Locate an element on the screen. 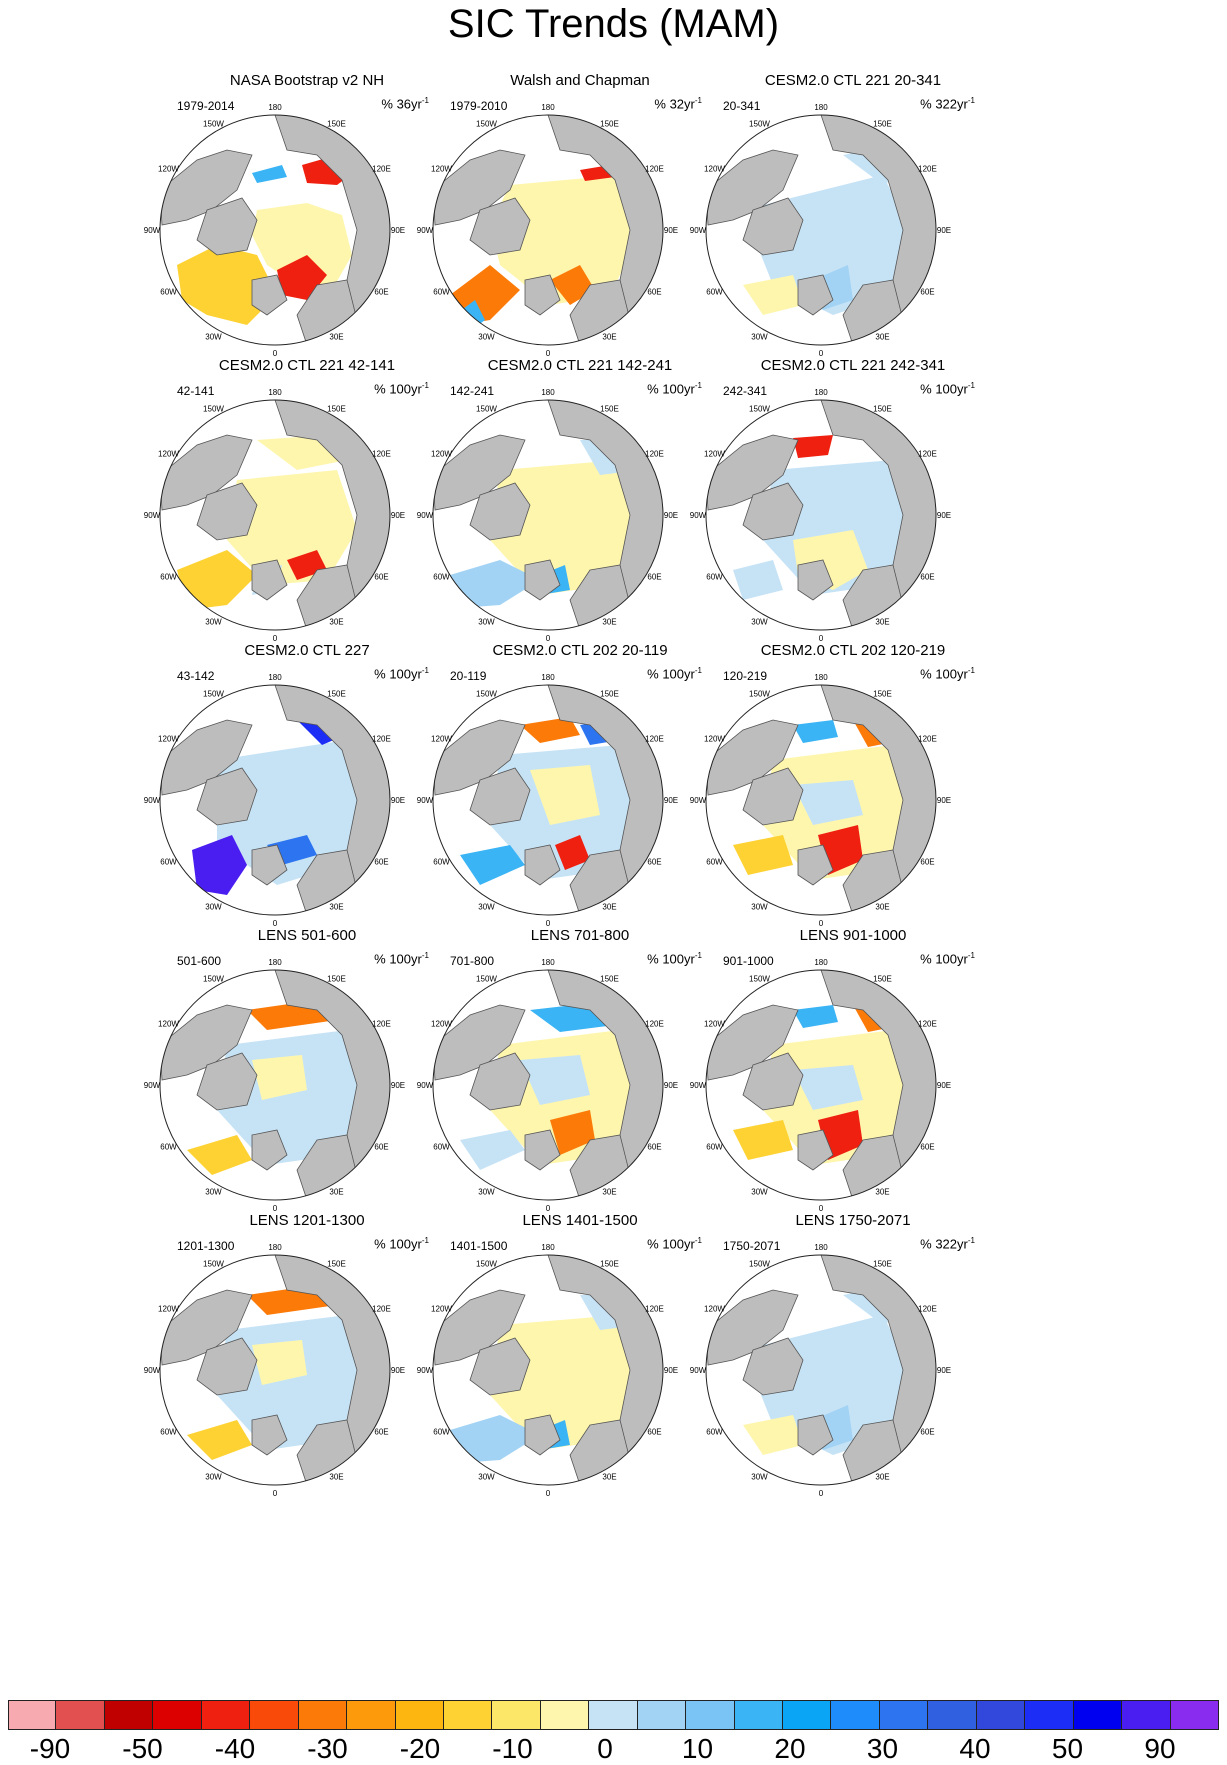 The height and width of the screenshot is (1765, 1227). panel-title: CESM2.0 CTL 221 20-341 is located at coordinates (853, 80).